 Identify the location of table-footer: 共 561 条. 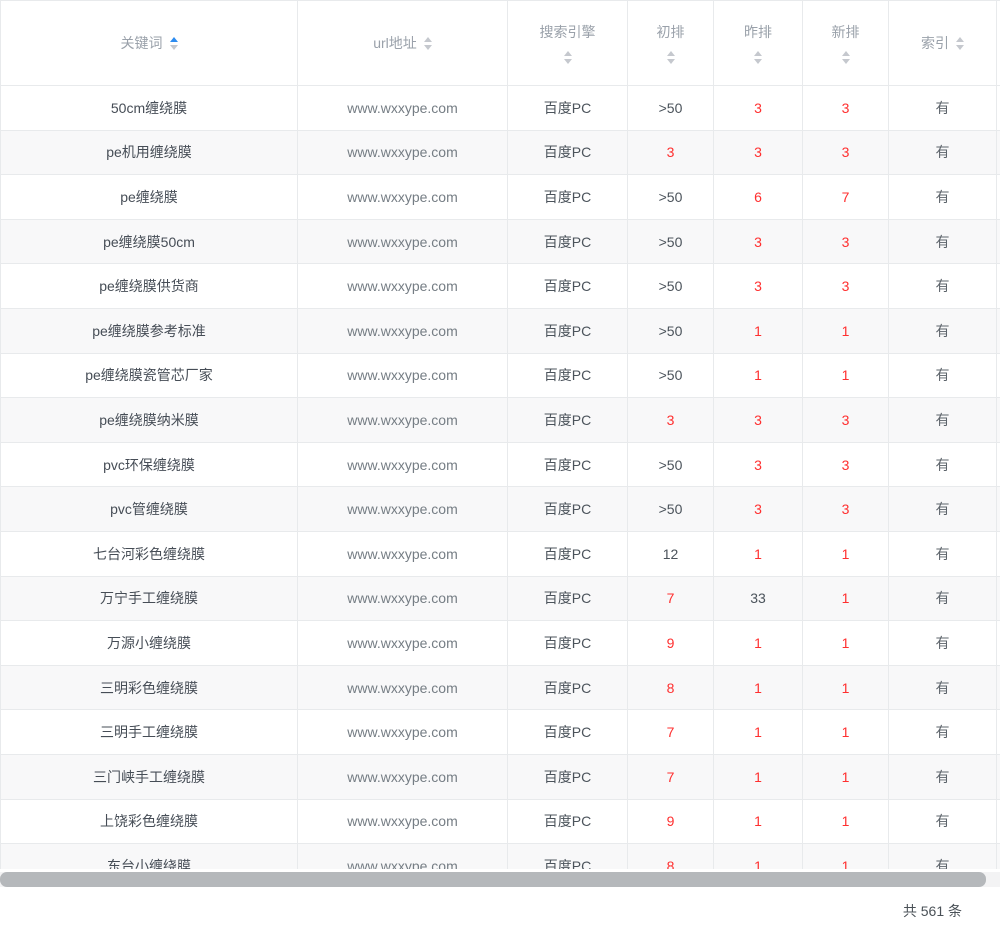
(500, 911).